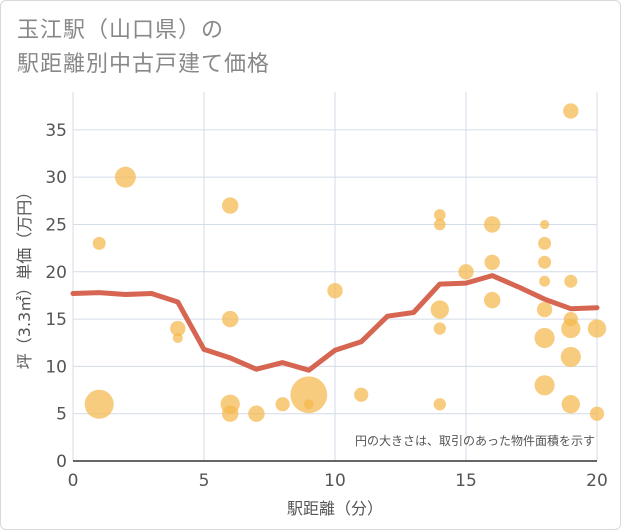 The width and height of the screenshot is (621, 530). Describe the element at coordinates (24, 276) in the screenshot. I see `y-axis-label: 坪（3.3㎡）単価（万円）` at that location.